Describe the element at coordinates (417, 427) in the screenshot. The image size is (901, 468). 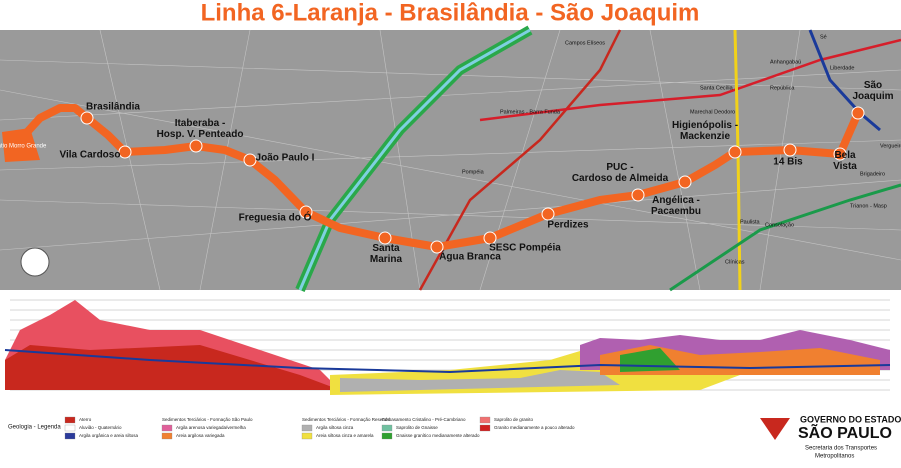
I see `legend-label: Saprolito de Gnaisse` at that location.